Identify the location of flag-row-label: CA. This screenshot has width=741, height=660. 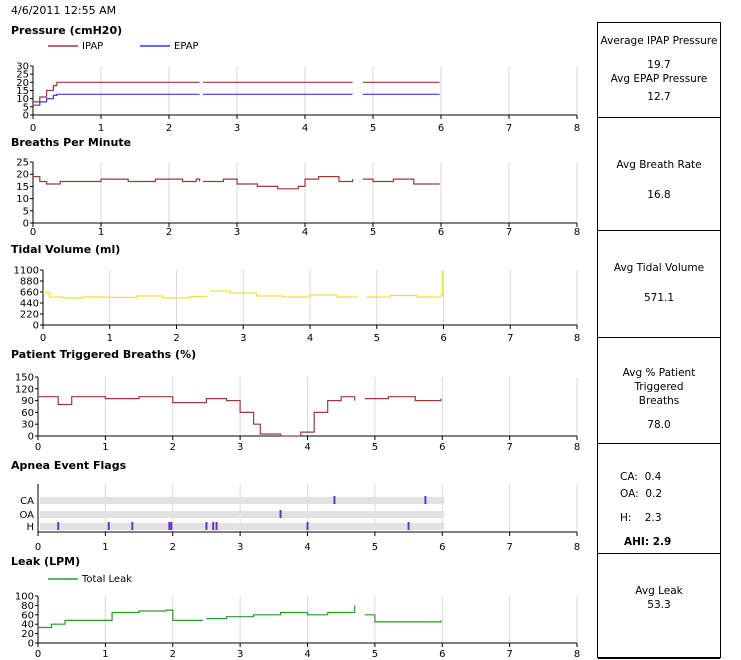
(27, 501).